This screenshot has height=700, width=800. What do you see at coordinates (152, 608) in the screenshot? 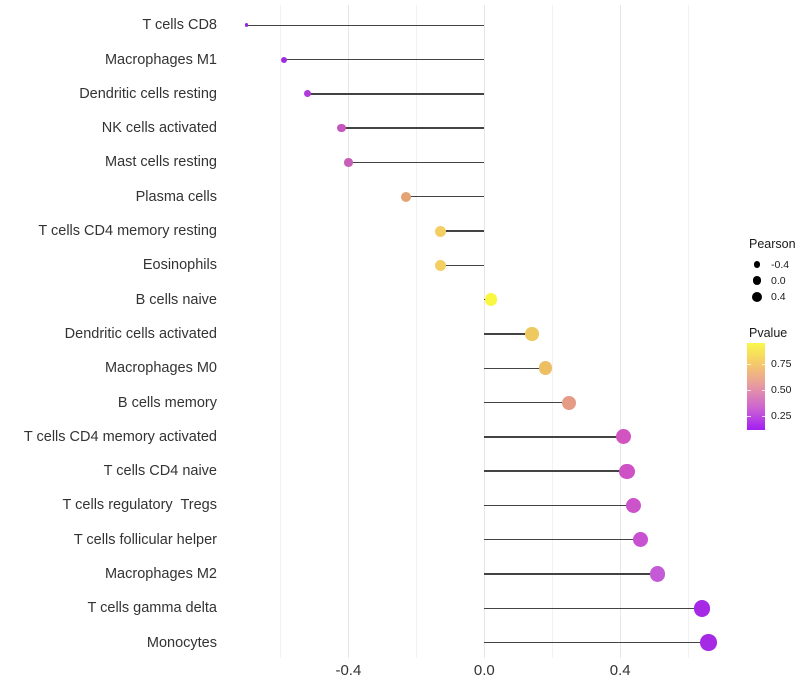
I see `y-axis-label: T cells gamma delta` at bounding box center [152, 608].